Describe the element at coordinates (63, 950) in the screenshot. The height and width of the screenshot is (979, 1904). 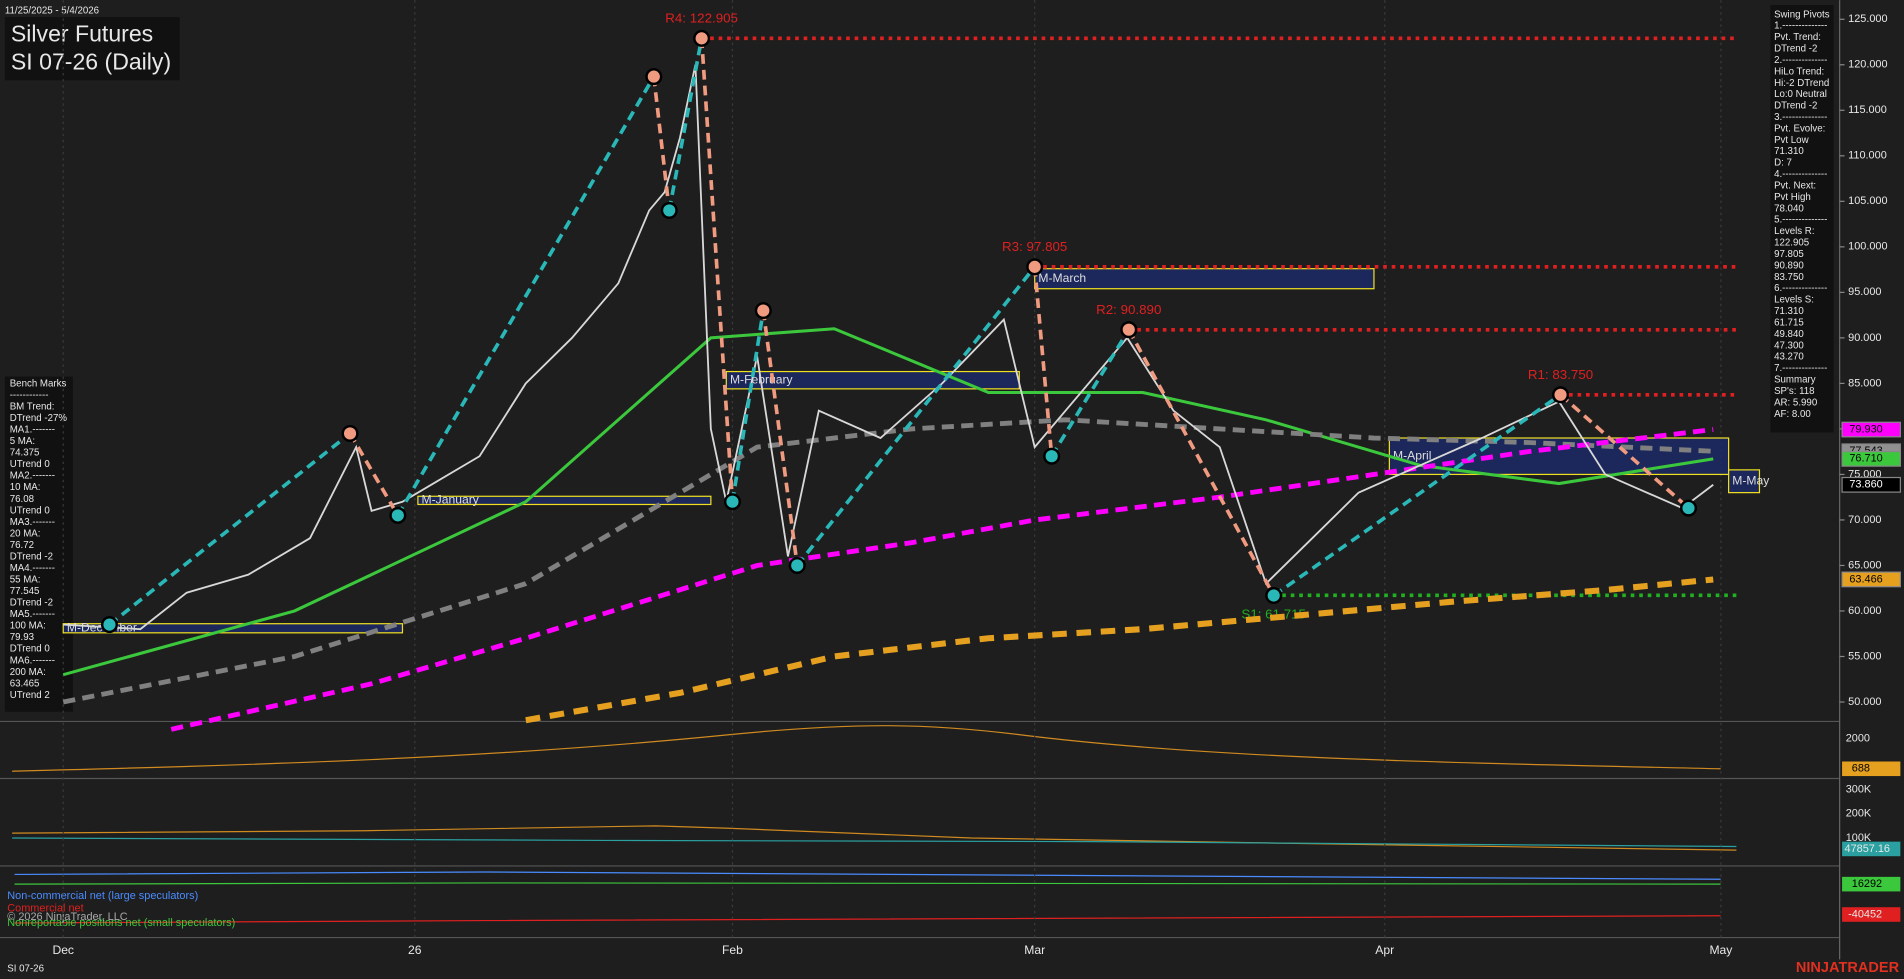
I see `x-tick-label: Dec` at that location.